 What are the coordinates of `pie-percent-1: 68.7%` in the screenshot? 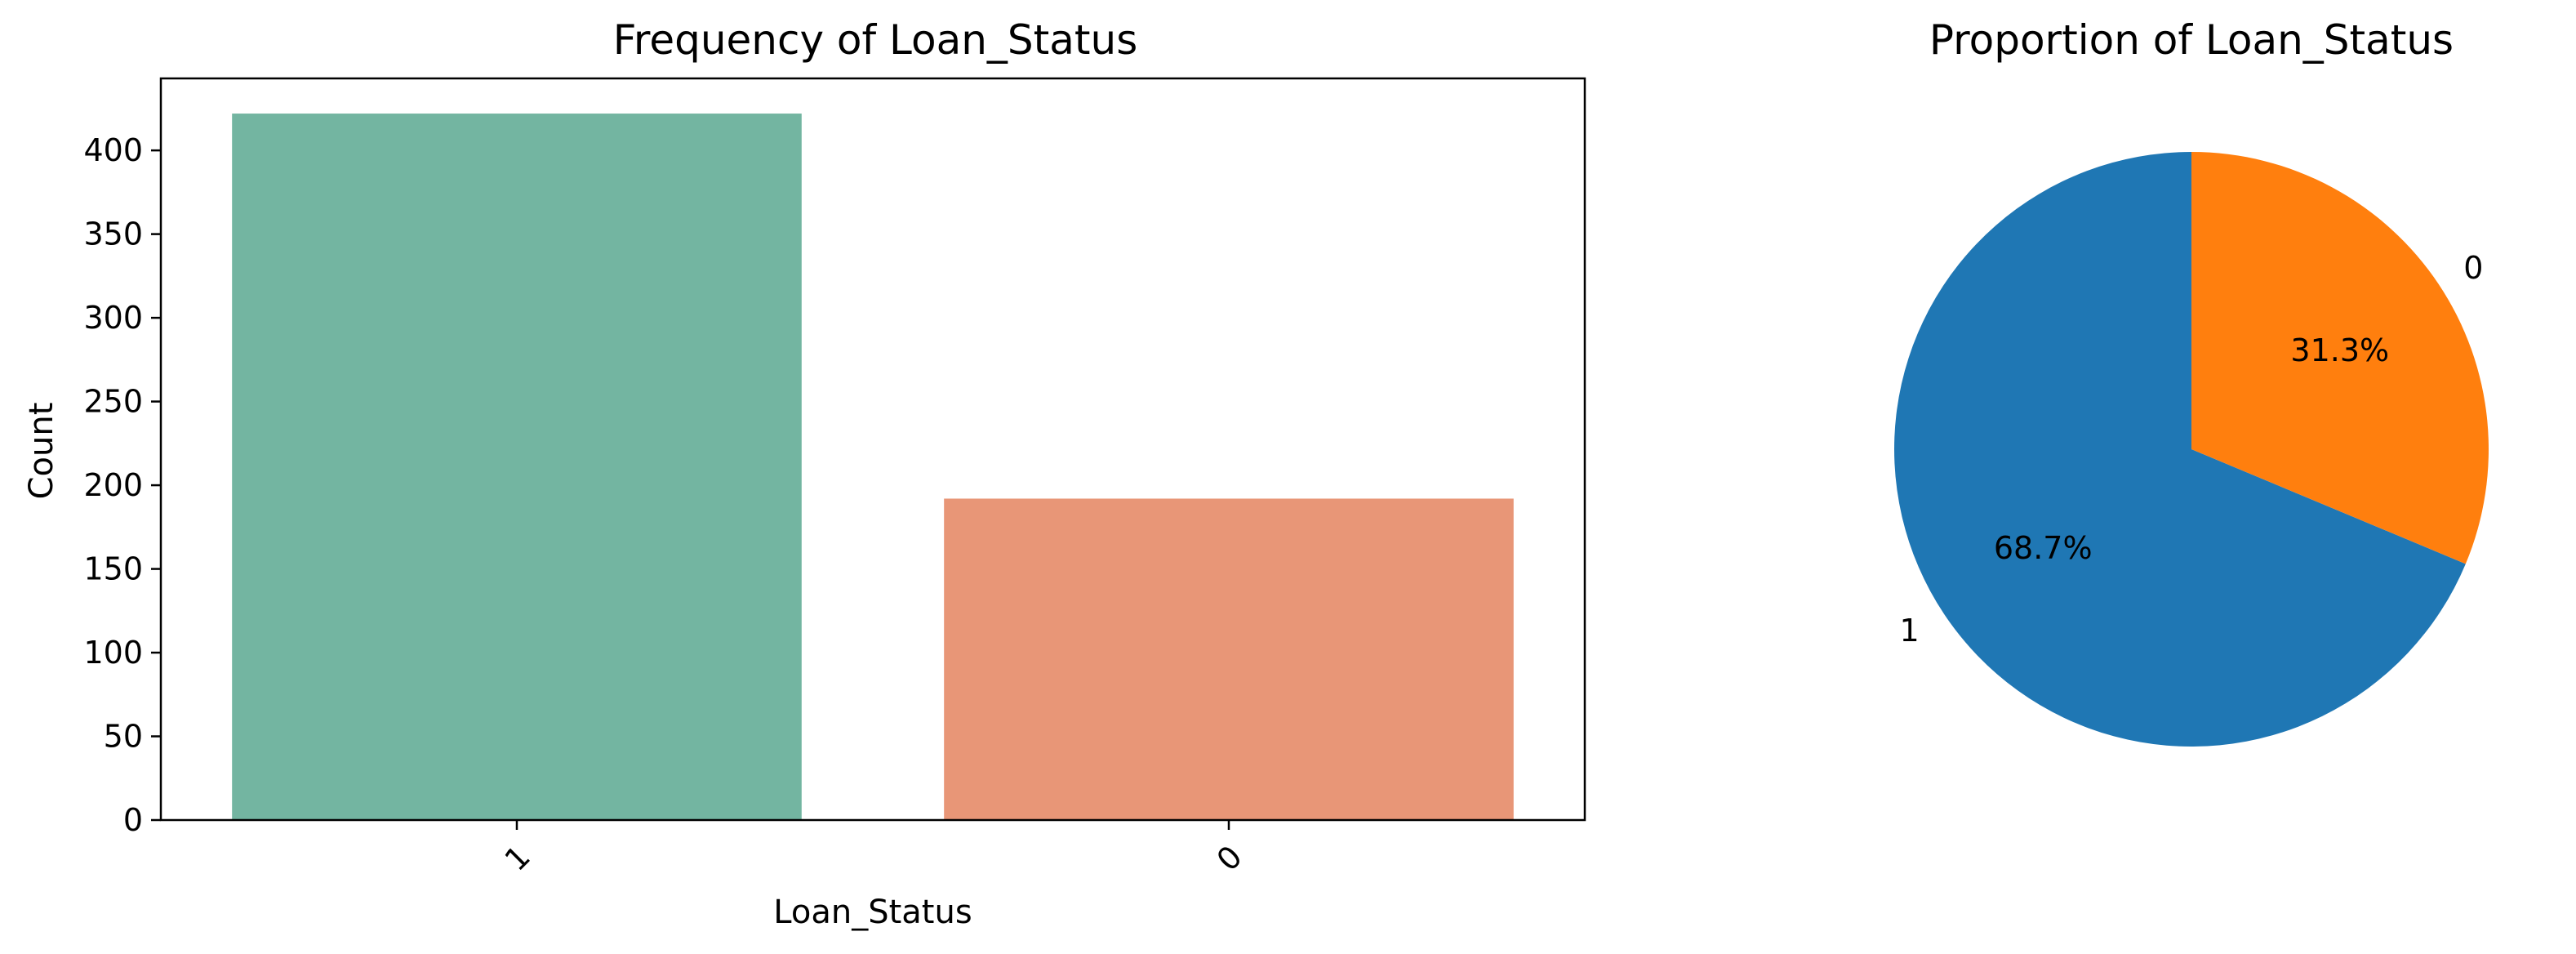 It's located at (2043, 548).